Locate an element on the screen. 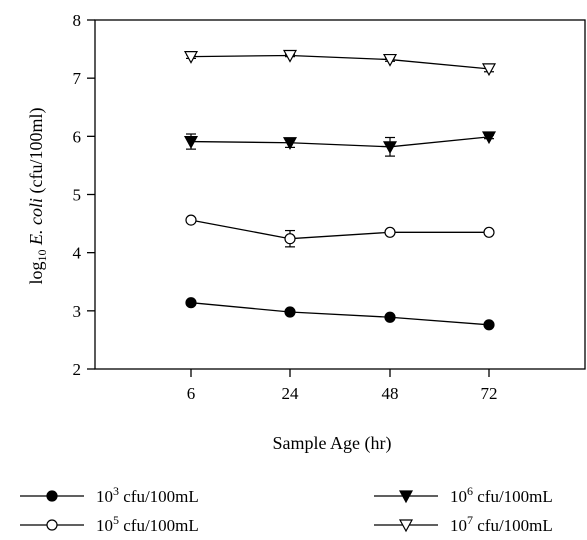  x-tick-label: 72 is located at coordinates (489, 393).